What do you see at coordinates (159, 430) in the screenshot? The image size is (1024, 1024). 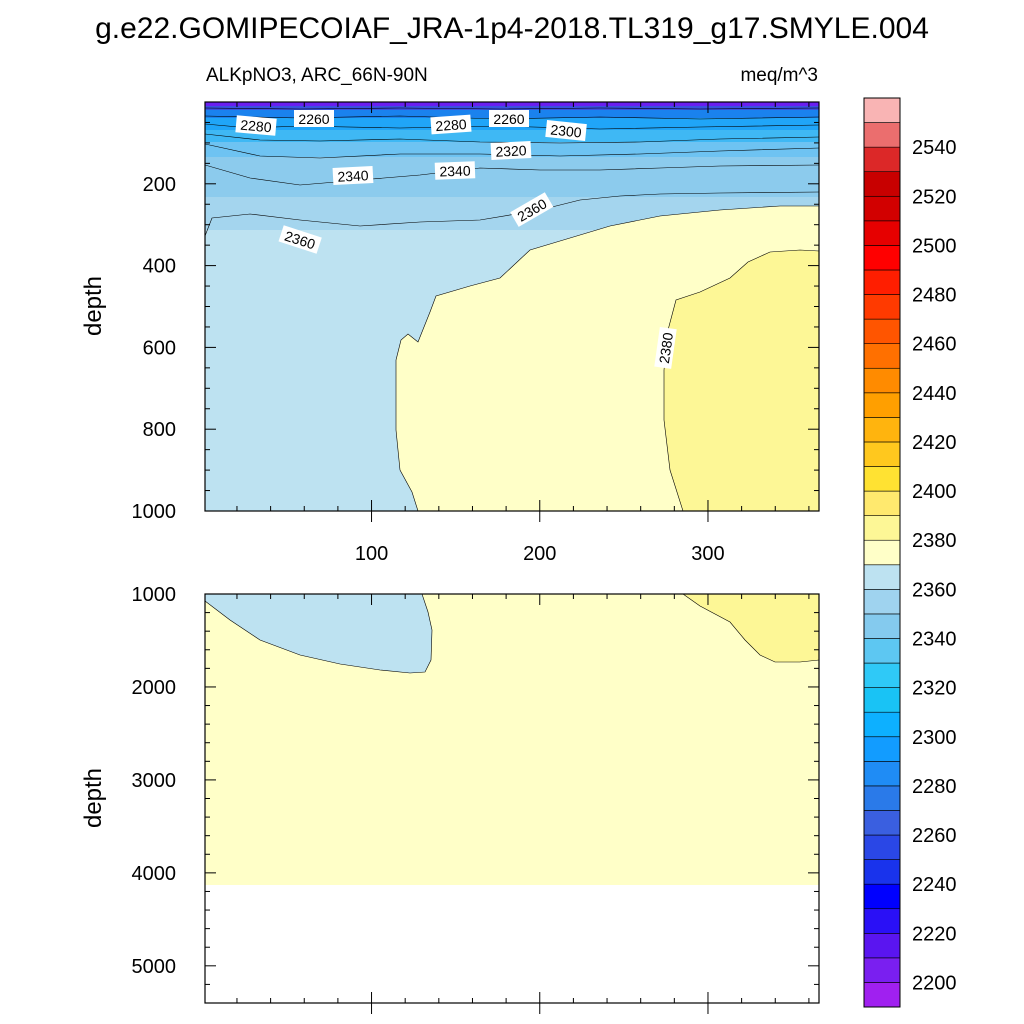 I see `y-tick-label: 800` at bounding box center [159, 430].